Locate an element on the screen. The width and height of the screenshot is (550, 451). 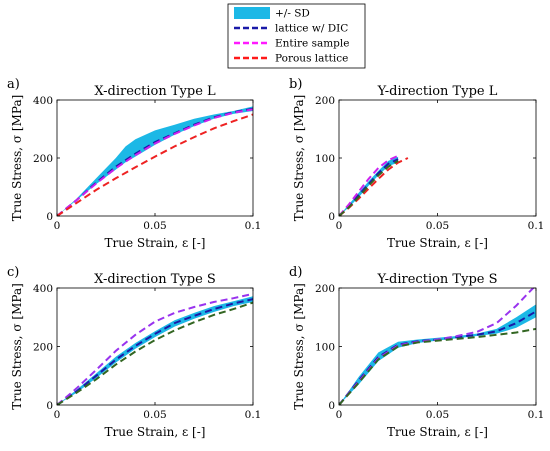
panel-label: c) is located at coordinates (13, 272).